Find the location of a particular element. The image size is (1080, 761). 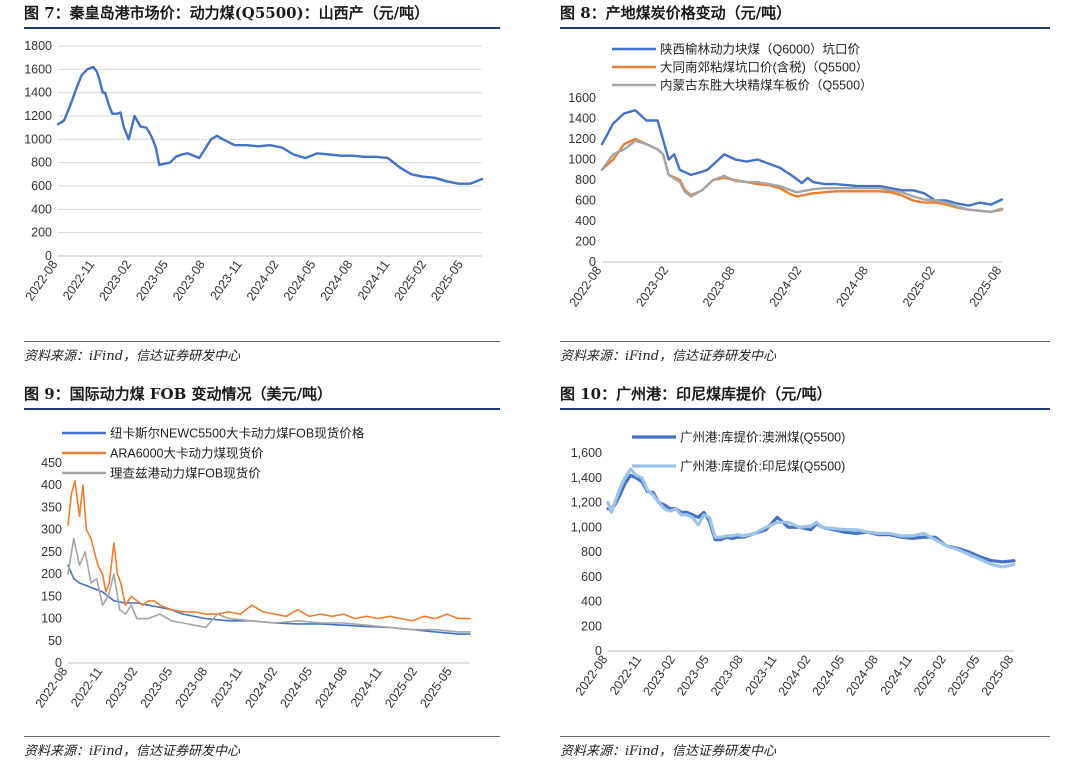

y-tick-label: 1200 is located at coordinates (582, 139).